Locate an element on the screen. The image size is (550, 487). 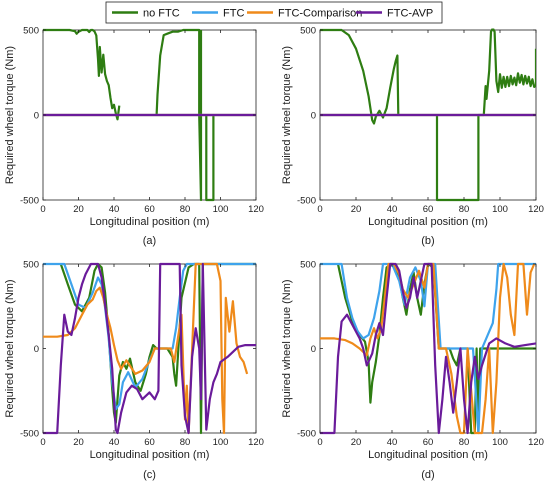
series-line-ftc is located at coordinates (428, 348).